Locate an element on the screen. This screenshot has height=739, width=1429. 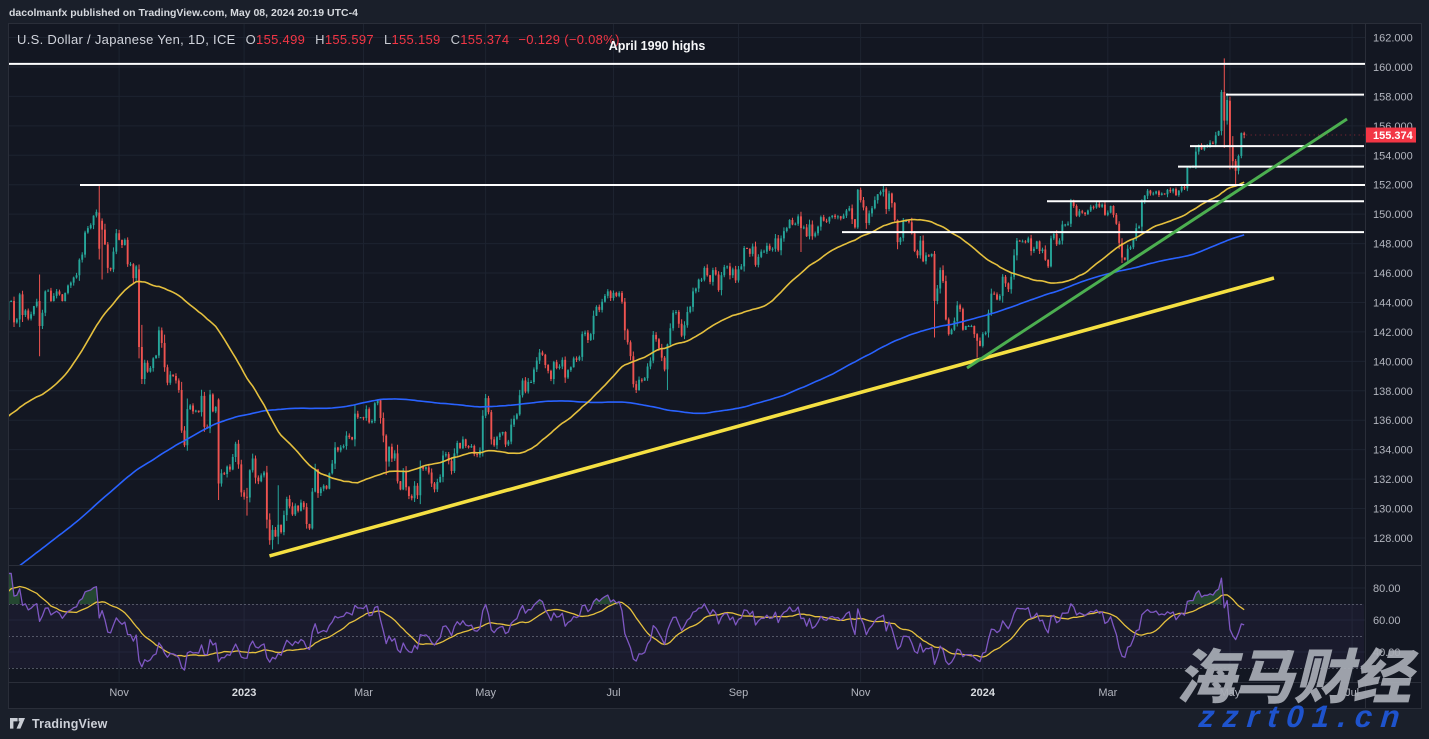
svg-text: 148.000 is located at coordinates (1393, 245).